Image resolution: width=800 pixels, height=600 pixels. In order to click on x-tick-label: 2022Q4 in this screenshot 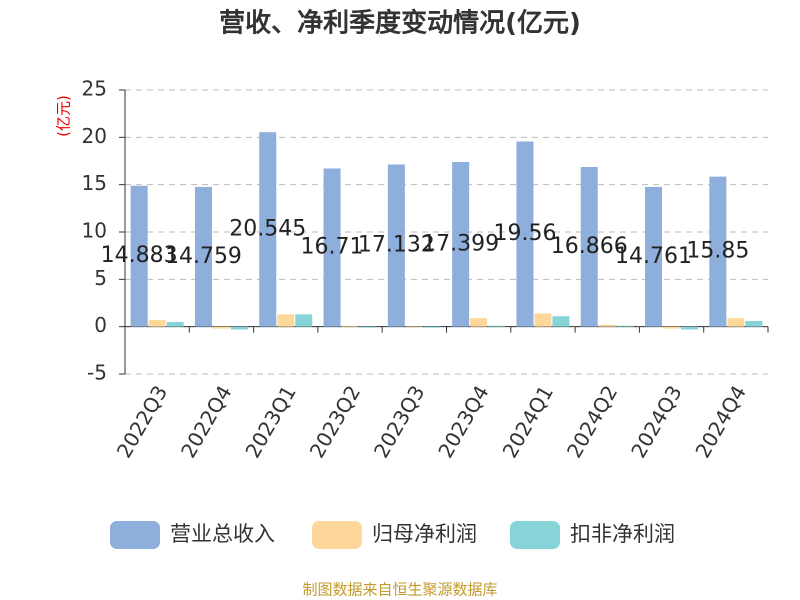, I will do `click(206, 421)`.